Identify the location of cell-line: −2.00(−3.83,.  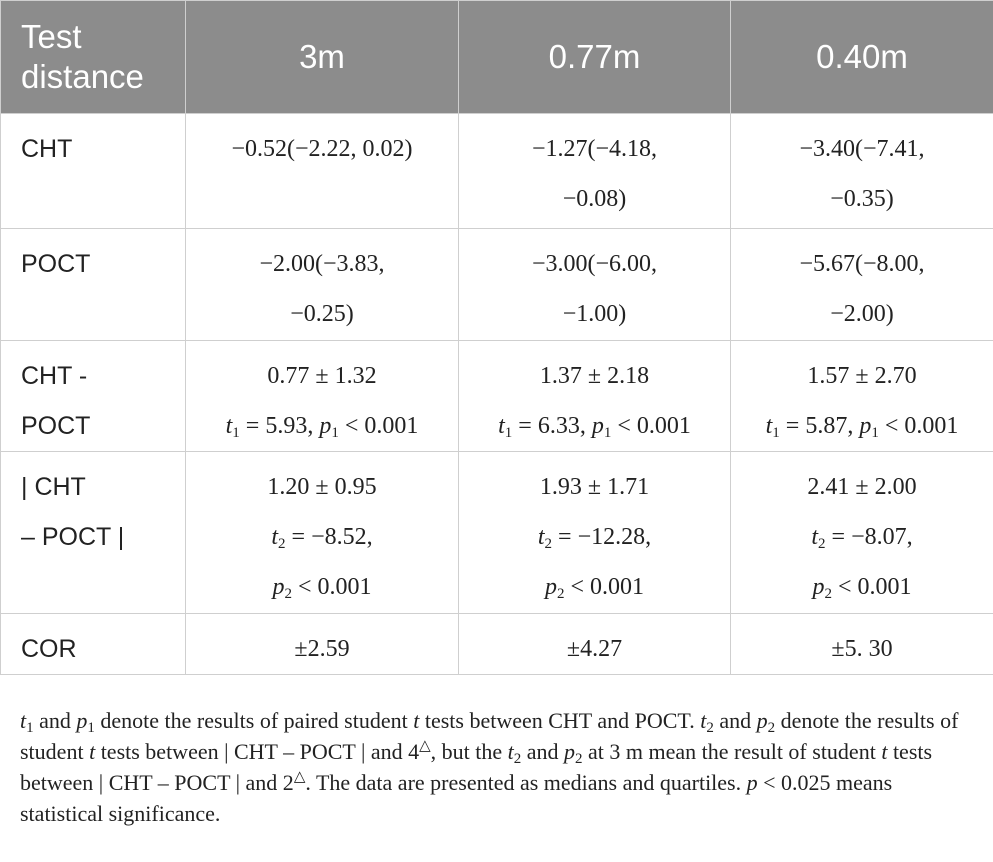
(322, 264).